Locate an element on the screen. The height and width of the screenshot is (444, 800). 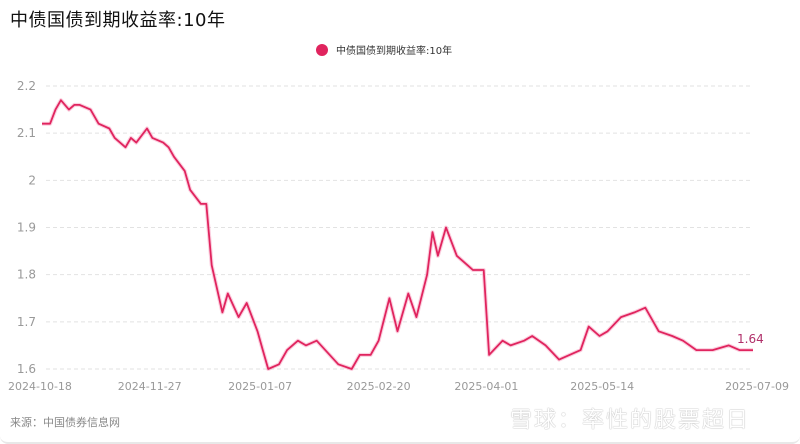
x-tick-label: 2024-10-18 is located at coordinates (40, 386).